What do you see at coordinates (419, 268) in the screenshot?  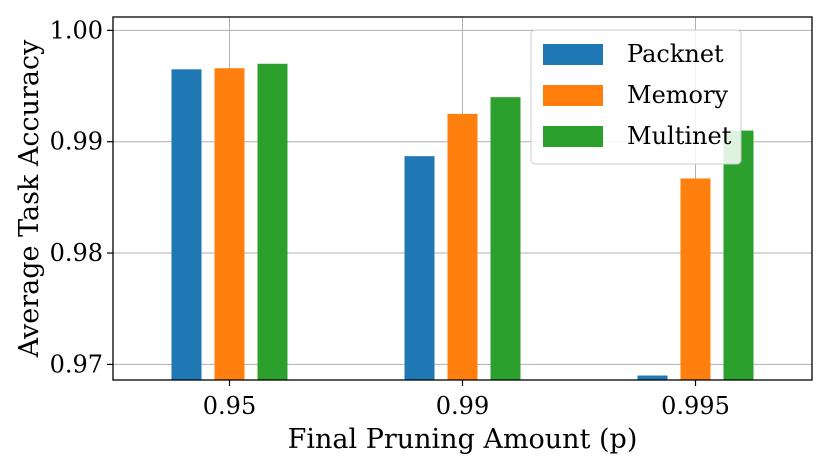 I see `bar-packnet-0.99` at bounding box center [419, 268].